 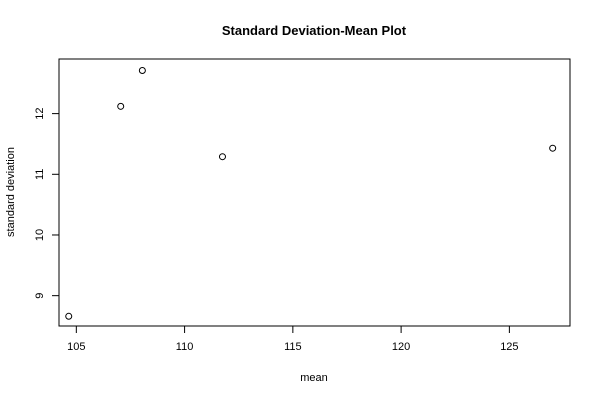 What do you see at coordinates (293, 347) in the screenshot?
I see `x-tick-label: 115` at bounding box center [293, 347].